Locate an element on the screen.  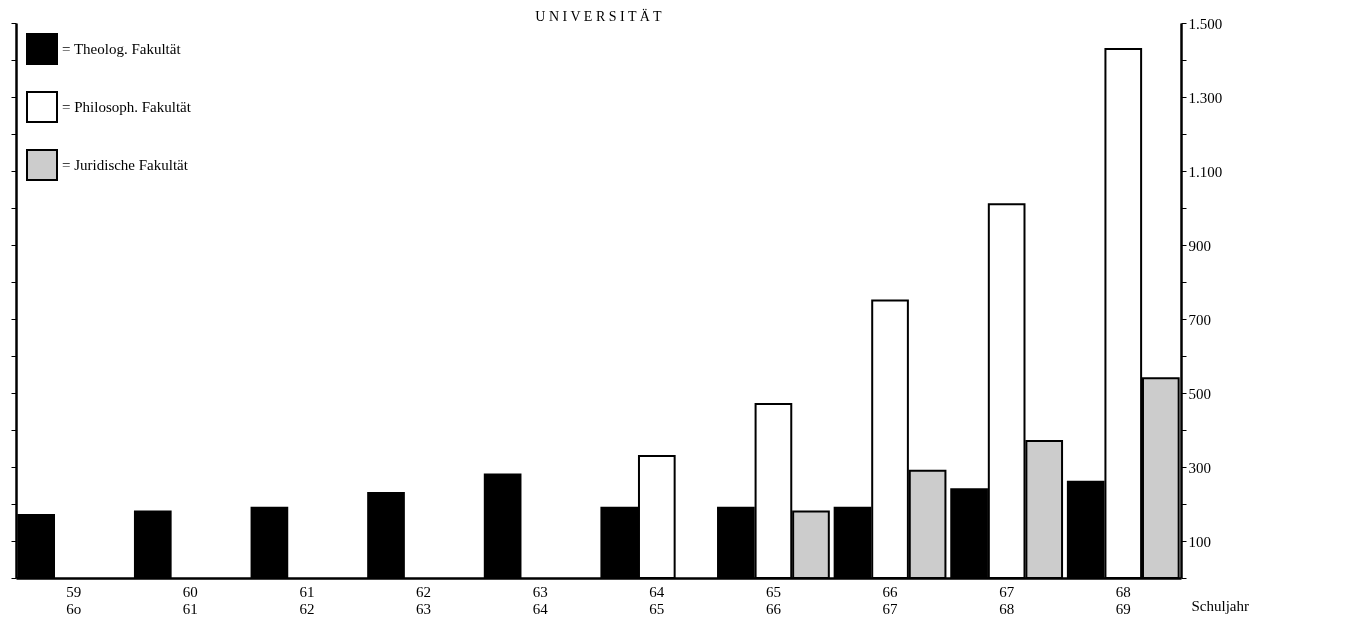
legend-label: = Theolog. Fakultät is located at coordinates (122, 49).